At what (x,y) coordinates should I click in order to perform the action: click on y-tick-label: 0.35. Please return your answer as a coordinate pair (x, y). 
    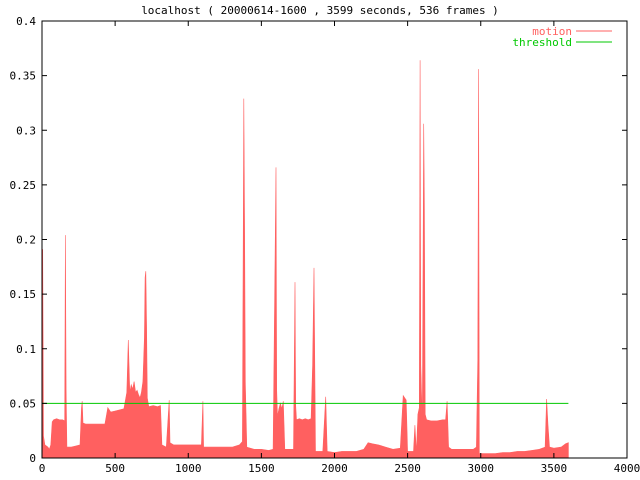
    Looking at the image, I should click on (23, 76).